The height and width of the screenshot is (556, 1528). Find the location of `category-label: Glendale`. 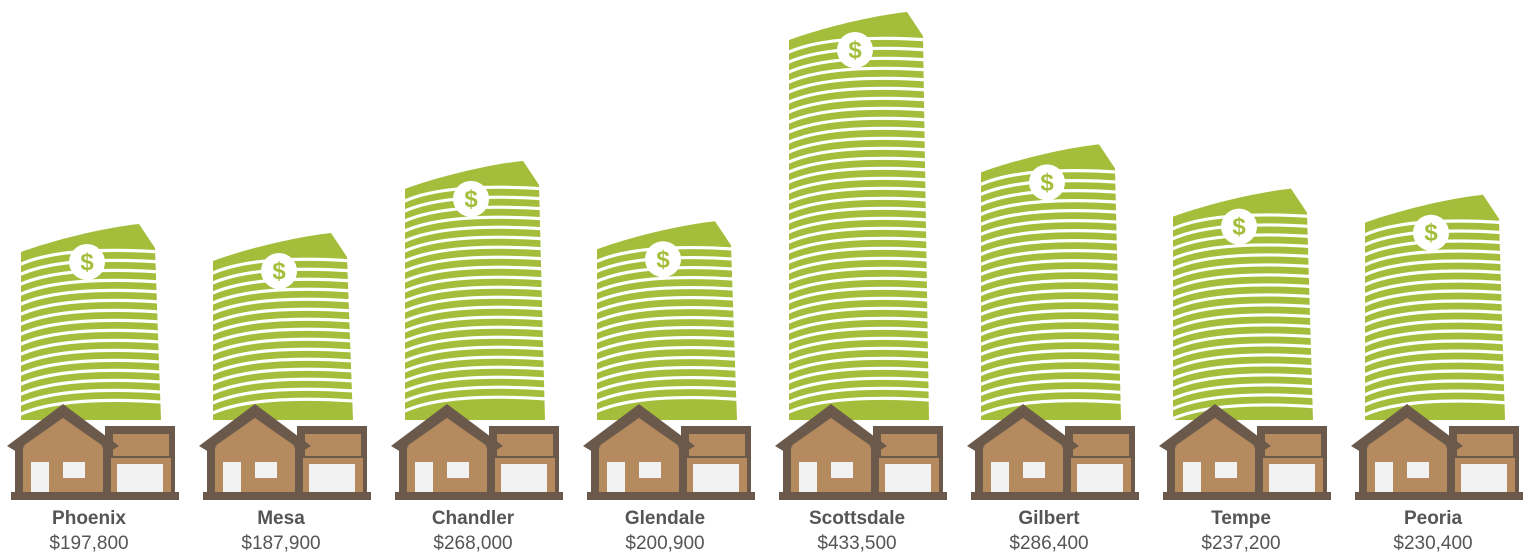

category-label: Glendale is located at coordinates (665, 518).